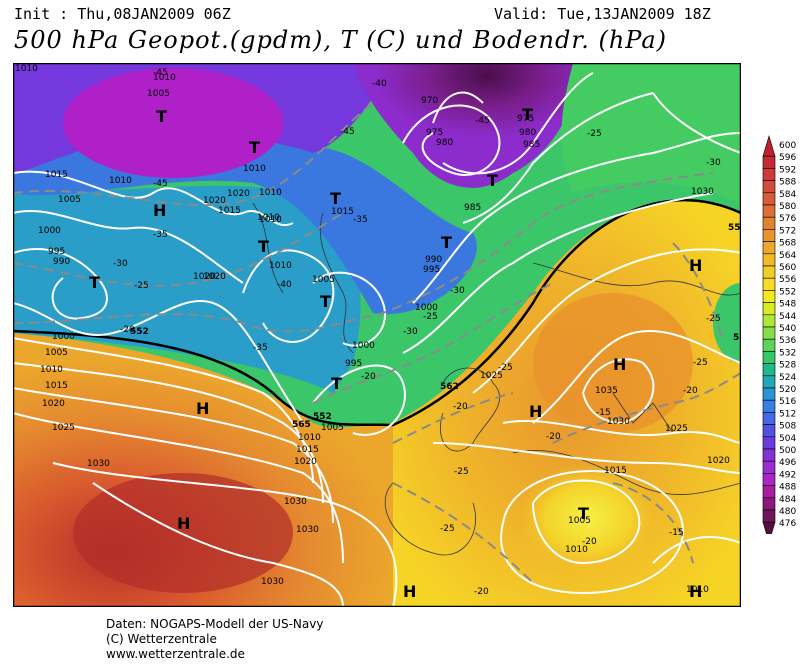 The image size is (812, 671). Describe the element at coordinates (787, 292) in the screenshot. I see `legend-level-label: 552` at that location.